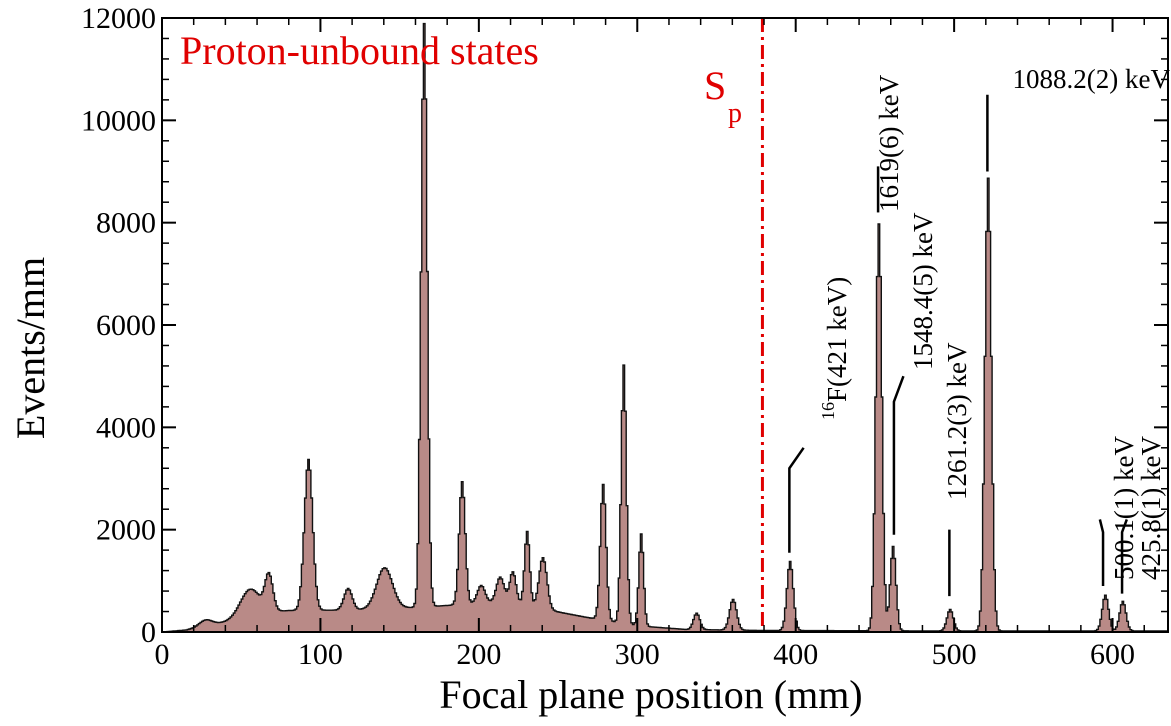 The width and height of the screenshot is (1171, 726). What do you see at coordinates (30, 348) in the screenshot?
I see `y-axis-title: Events/mm` at bounding box center [30, 348].